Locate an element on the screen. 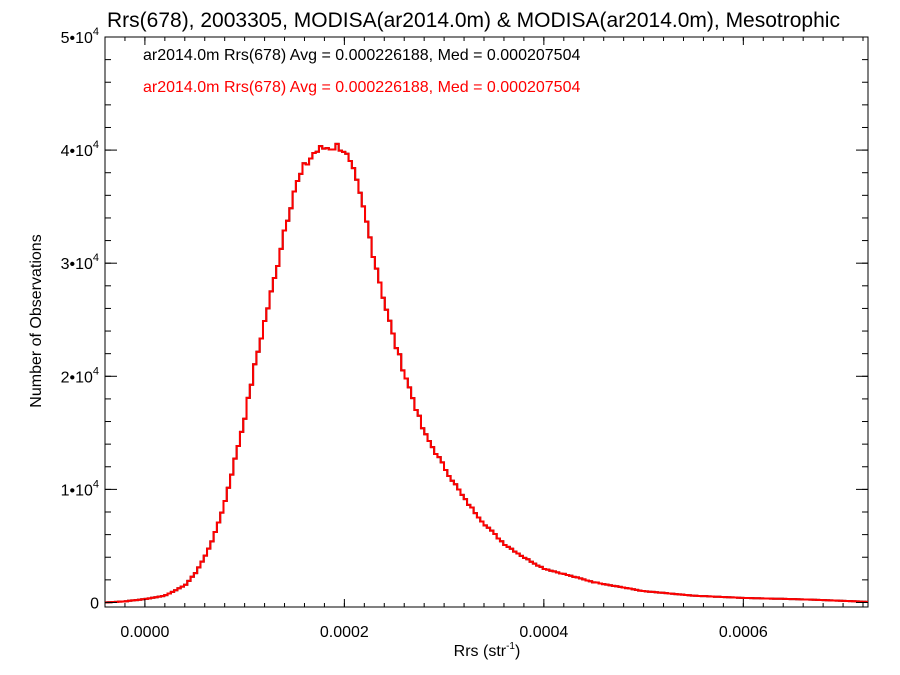 The image size is (900, 675). x-axis-label: Rrs (str-1) is located at coordinates (487, 650).